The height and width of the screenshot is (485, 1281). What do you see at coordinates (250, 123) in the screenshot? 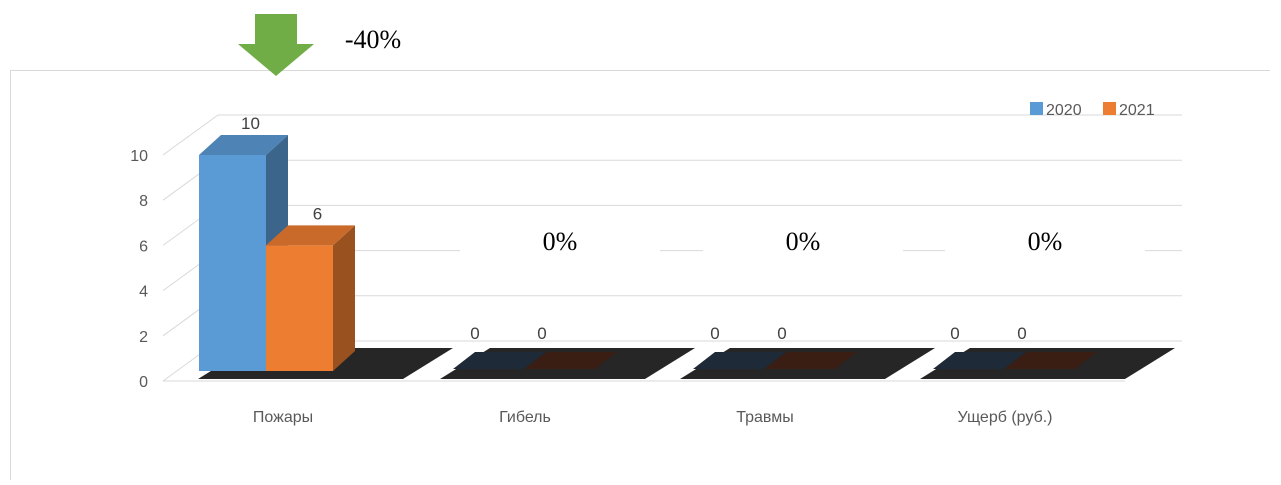
I see `data-label: 10` at bounding box center [250, 123].